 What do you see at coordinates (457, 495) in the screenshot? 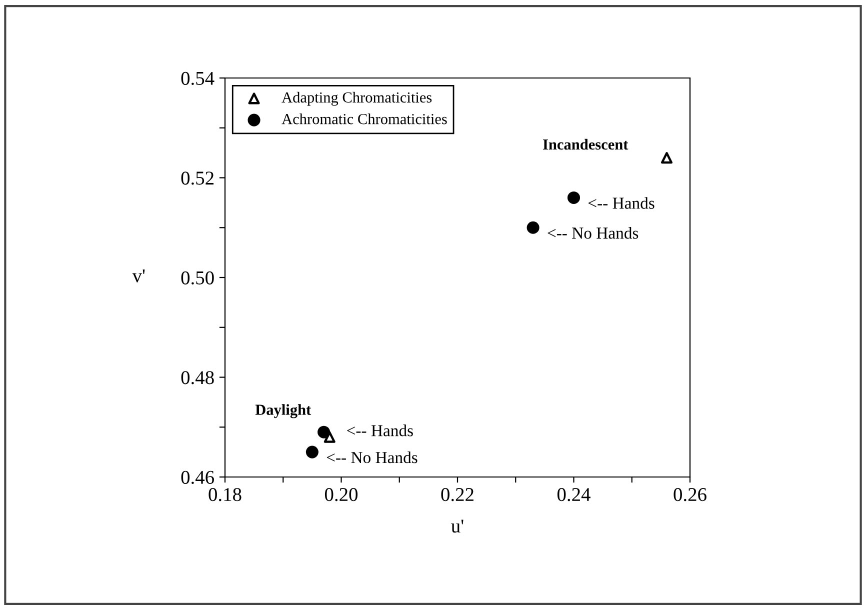
I see `x-tick-label: 0.22` at bounding box center [457, 495].